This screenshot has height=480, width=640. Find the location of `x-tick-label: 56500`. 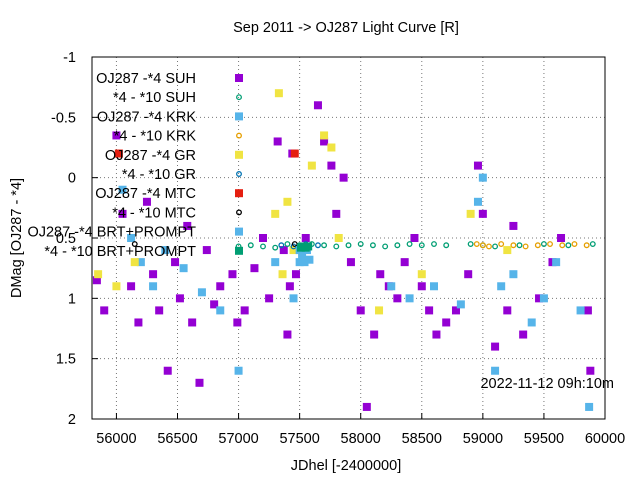

x-tick-label: 56500 is located at coordinates (177, 439).